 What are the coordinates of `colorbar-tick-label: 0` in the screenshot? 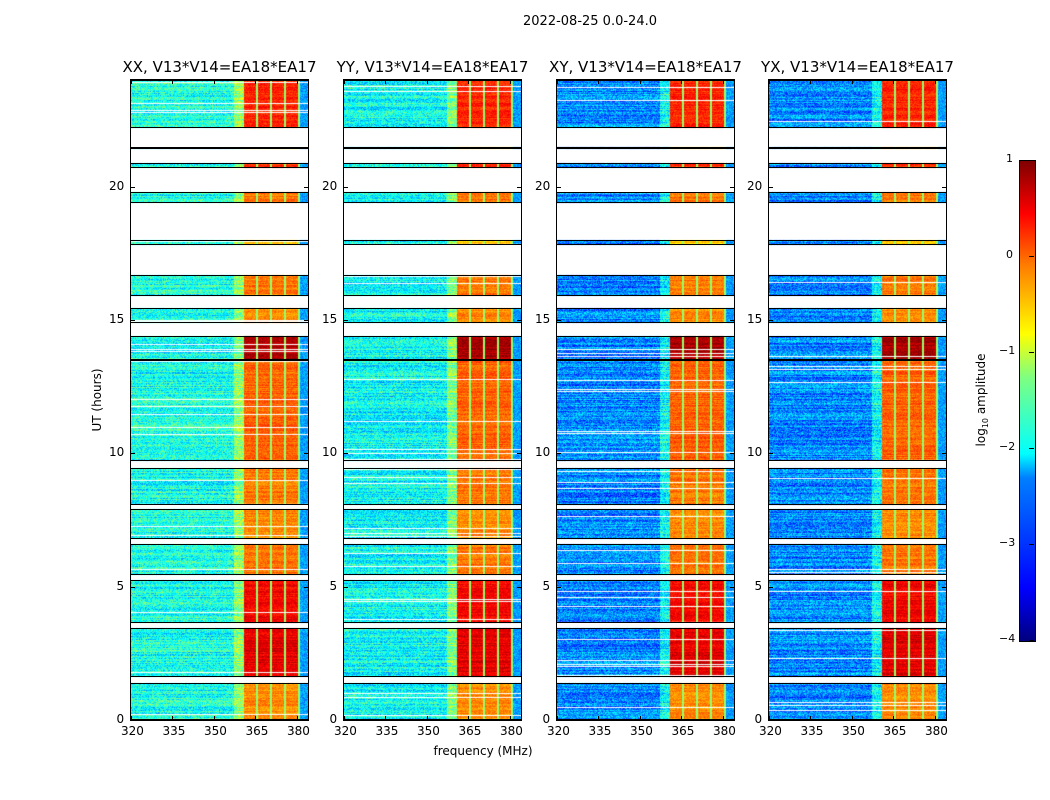 It's located at (1009, 254).